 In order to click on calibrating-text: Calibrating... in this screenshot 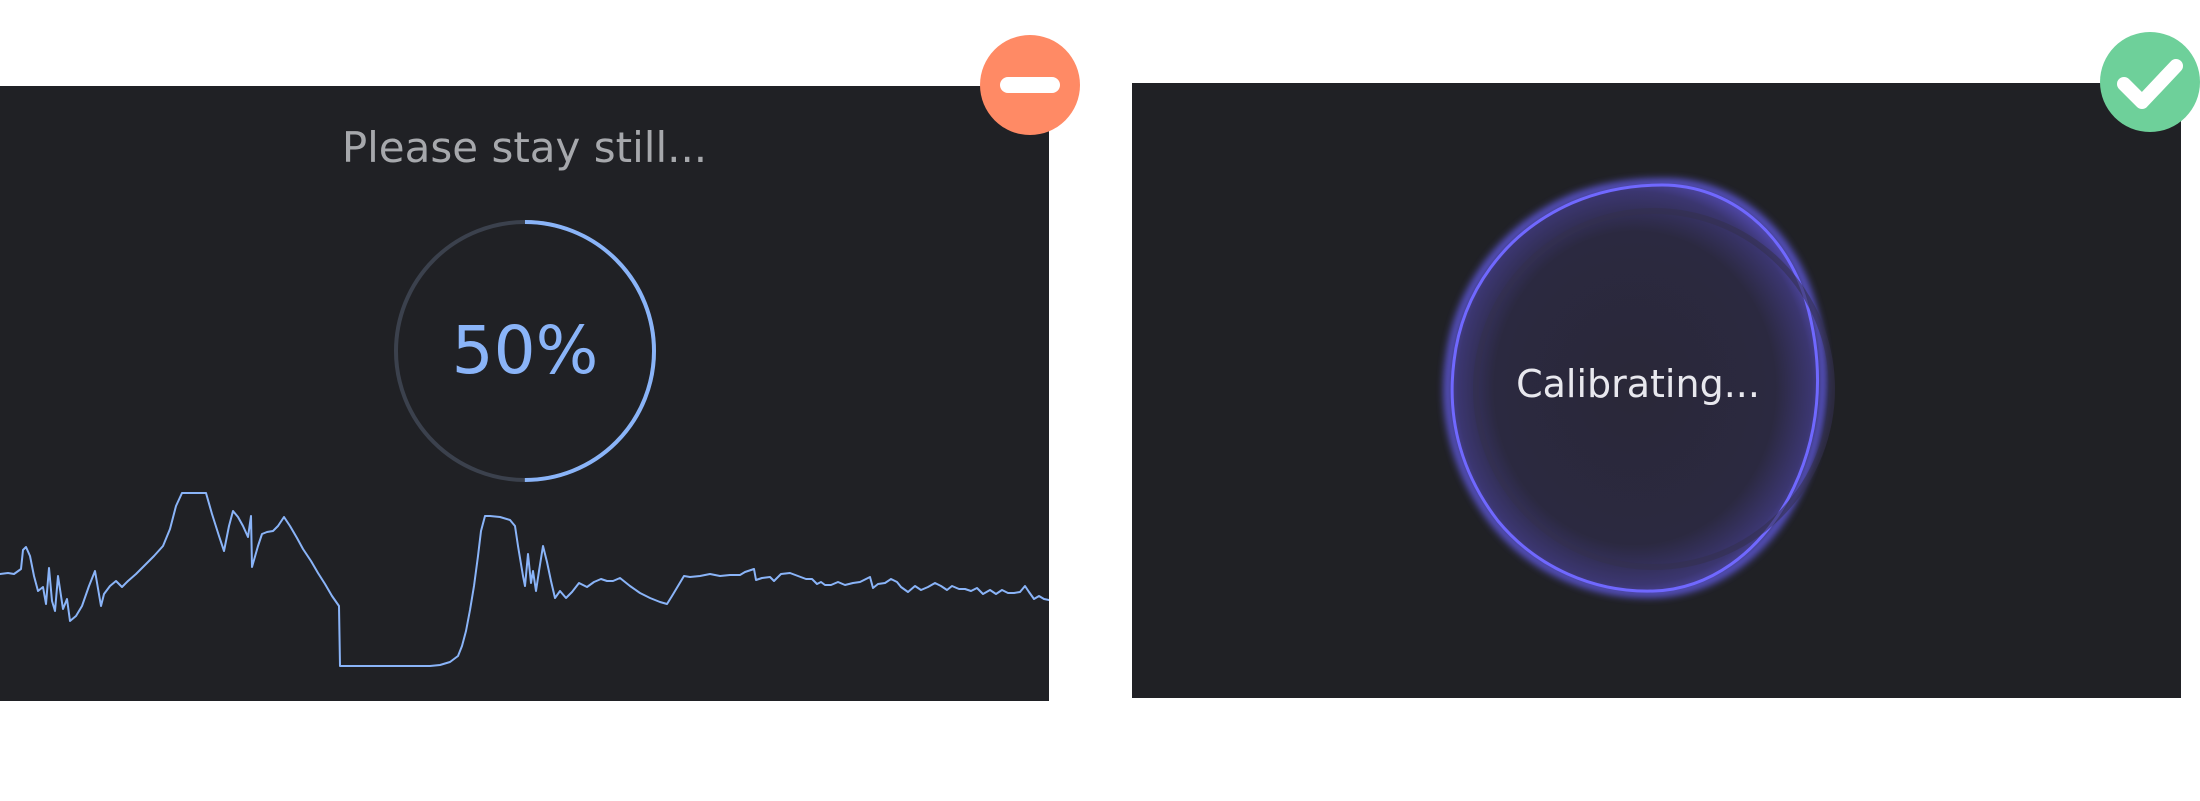, I will do `click(1638, 384)`.